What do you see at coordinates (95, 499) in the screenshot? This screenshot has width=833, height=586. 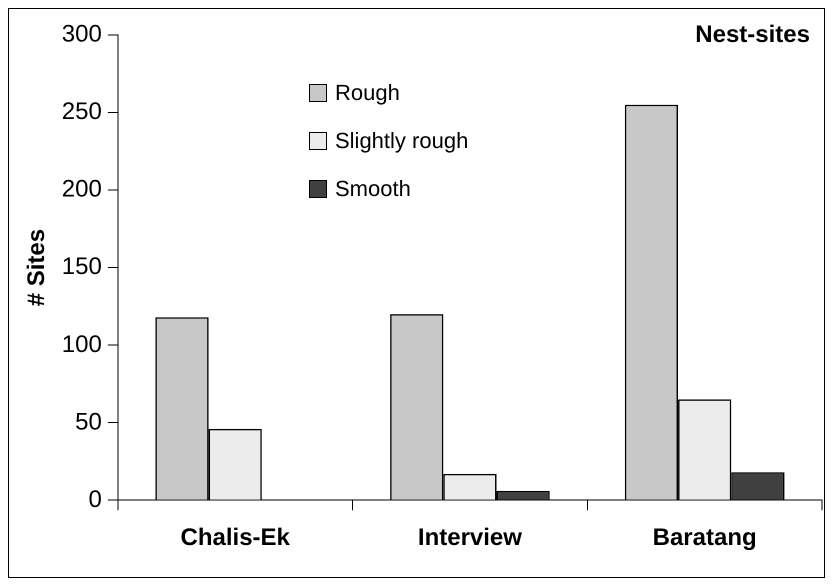 I see `y-tick-label: 0` at bounding box center [95, 499].